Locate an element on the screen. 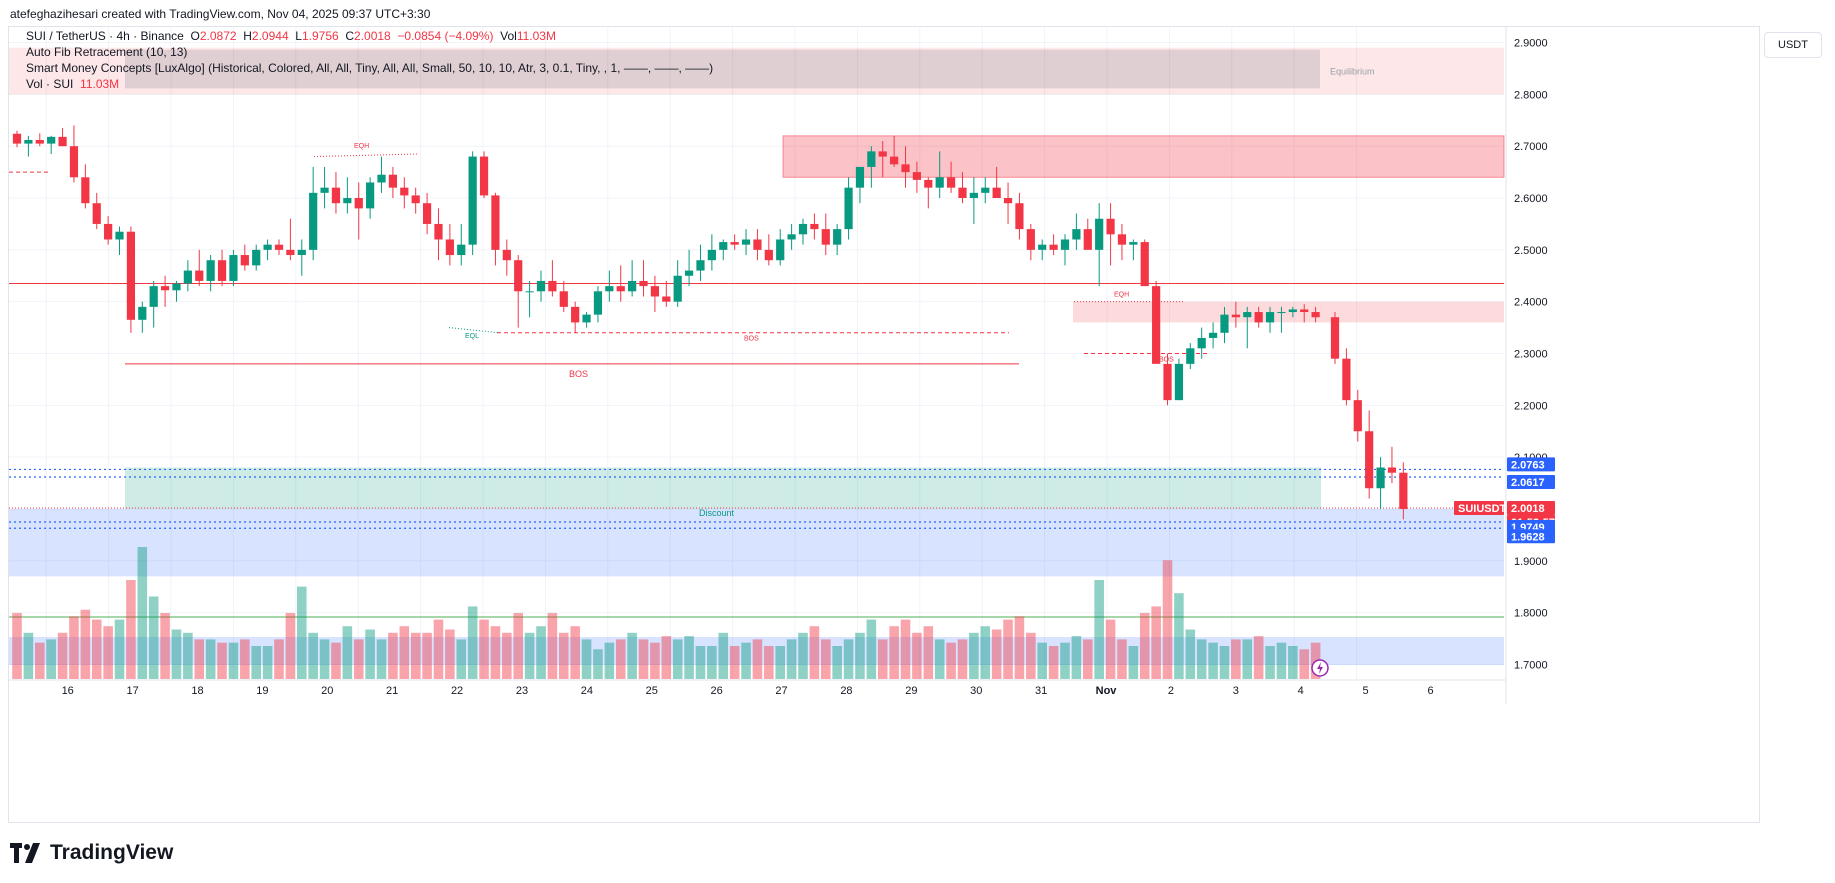  time-tick-label: 16 is located at coordinates (68, 691).